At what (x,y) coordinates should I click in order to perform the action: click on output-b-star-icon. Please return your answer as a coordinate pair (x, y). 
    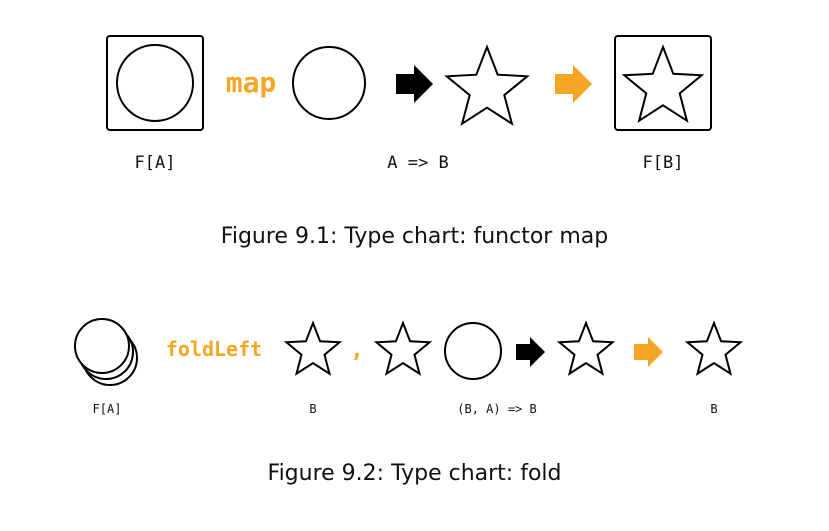
    Looking at the image, I should click on (714, 348).